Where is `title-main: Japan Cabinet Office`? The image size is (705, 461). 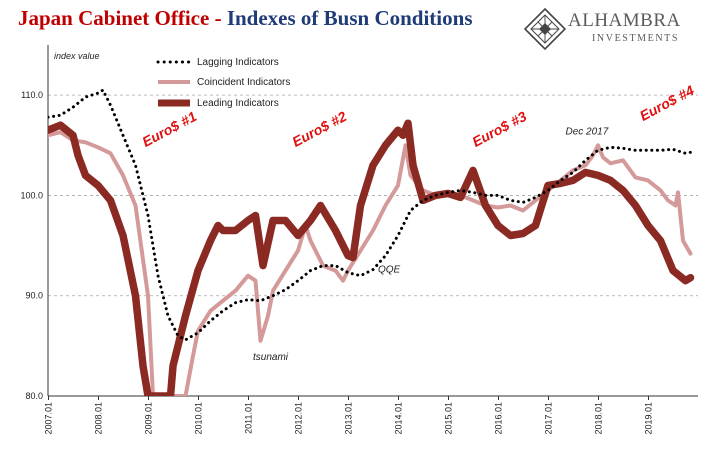 title-main: Japan Cabinet Office is located at coordinates (114, 18).